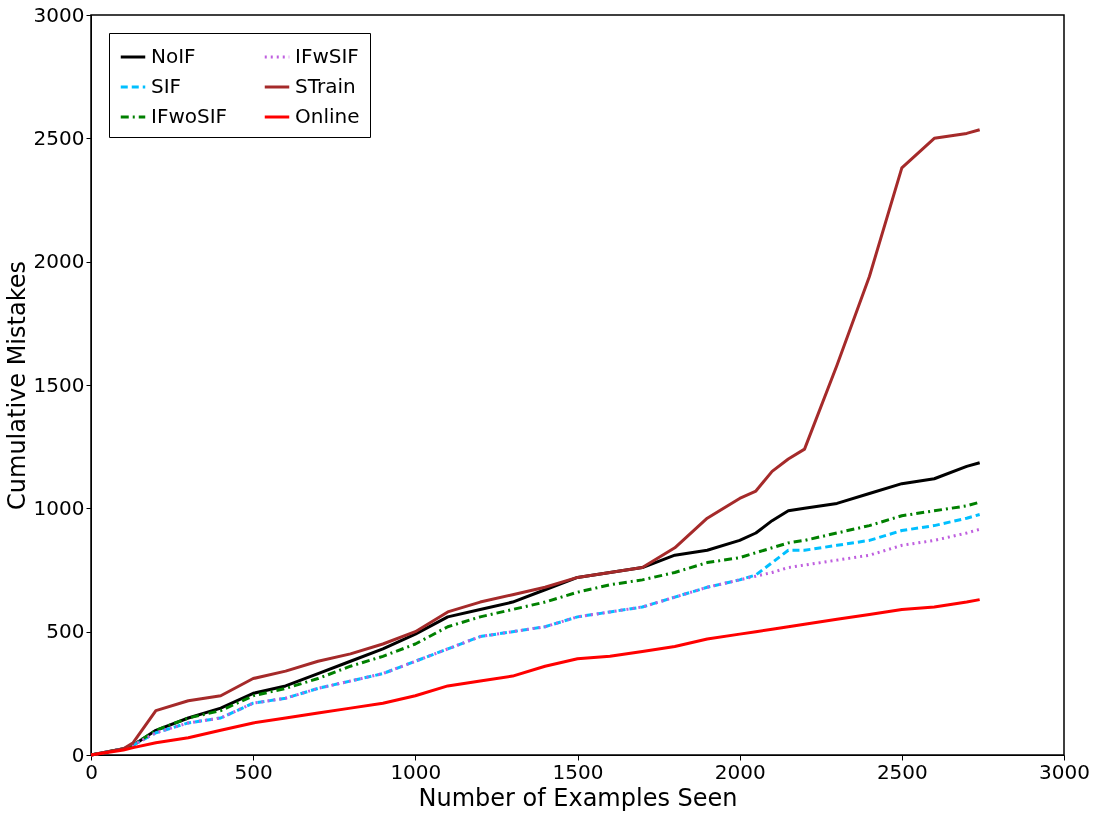 Image resolution: width=1103 pixels, height=823 pixels. What do you see at coordinates (902, 771) in the screenshot?
I see `x-tick-label: 2500` at bounding box center [902, 771].